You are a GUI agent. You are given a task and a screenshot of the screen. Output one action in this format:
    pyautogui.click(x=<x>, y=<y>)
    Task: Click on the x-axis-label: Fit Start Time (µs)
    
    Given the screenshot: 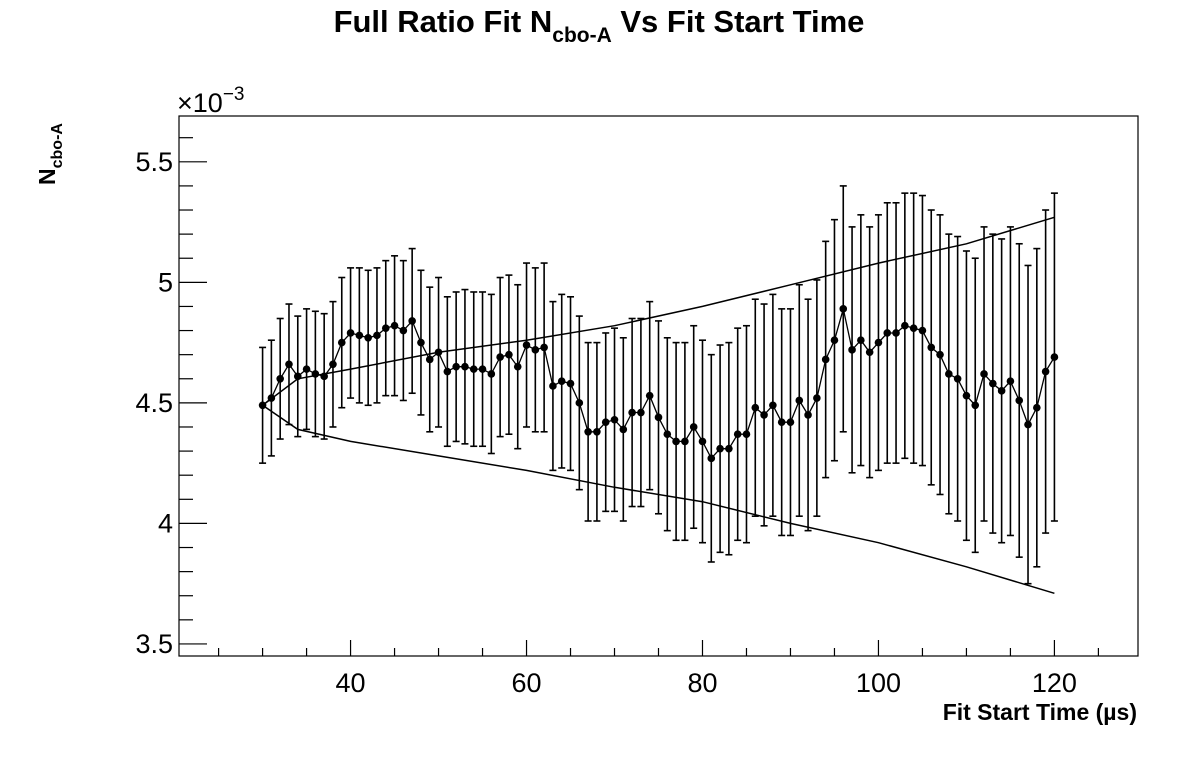 What is the action you would take?
    pyautogui.click(x=1040, y=712)
    